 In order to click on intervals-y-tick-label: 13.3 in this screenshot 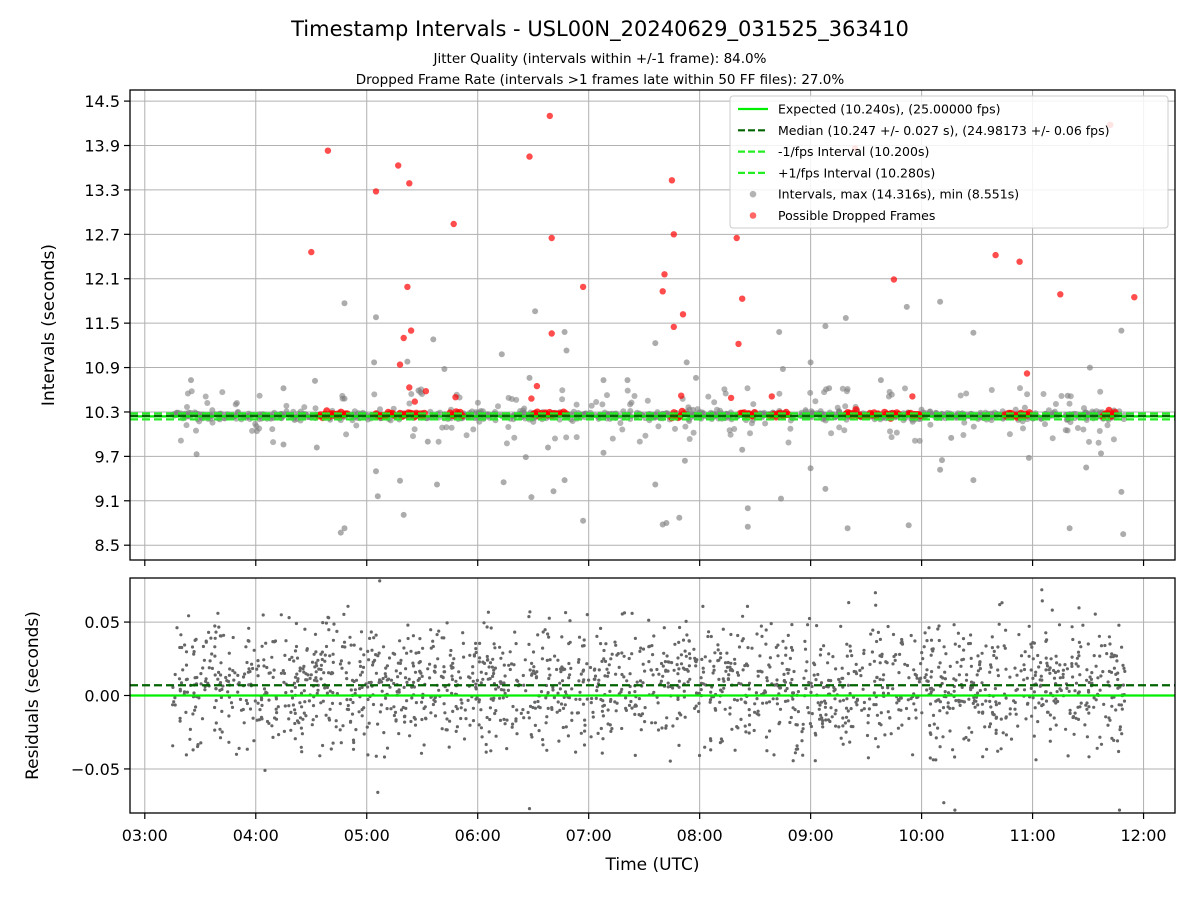, I will do `click(102, 190)`.